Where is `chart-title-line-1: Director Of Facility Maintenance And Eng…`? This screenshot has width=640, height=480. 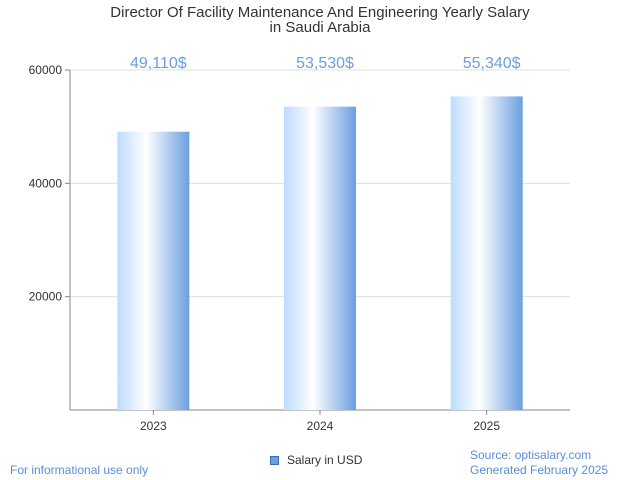 chart-title-line-1: Director Of Facility Maintenance And Eng… is located at coordinates (320, 12).